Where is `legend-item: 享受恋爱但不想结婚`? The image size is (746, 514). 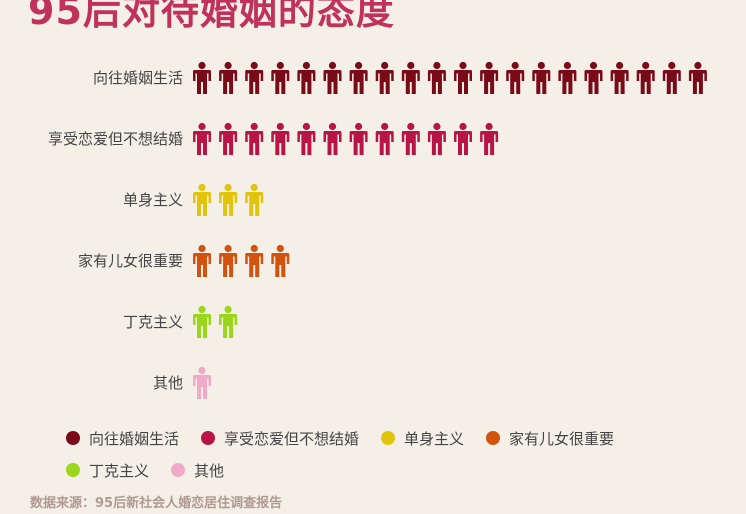 legend-item: 享受恋爱但不想结婚 is located at coordinates (280, 438).